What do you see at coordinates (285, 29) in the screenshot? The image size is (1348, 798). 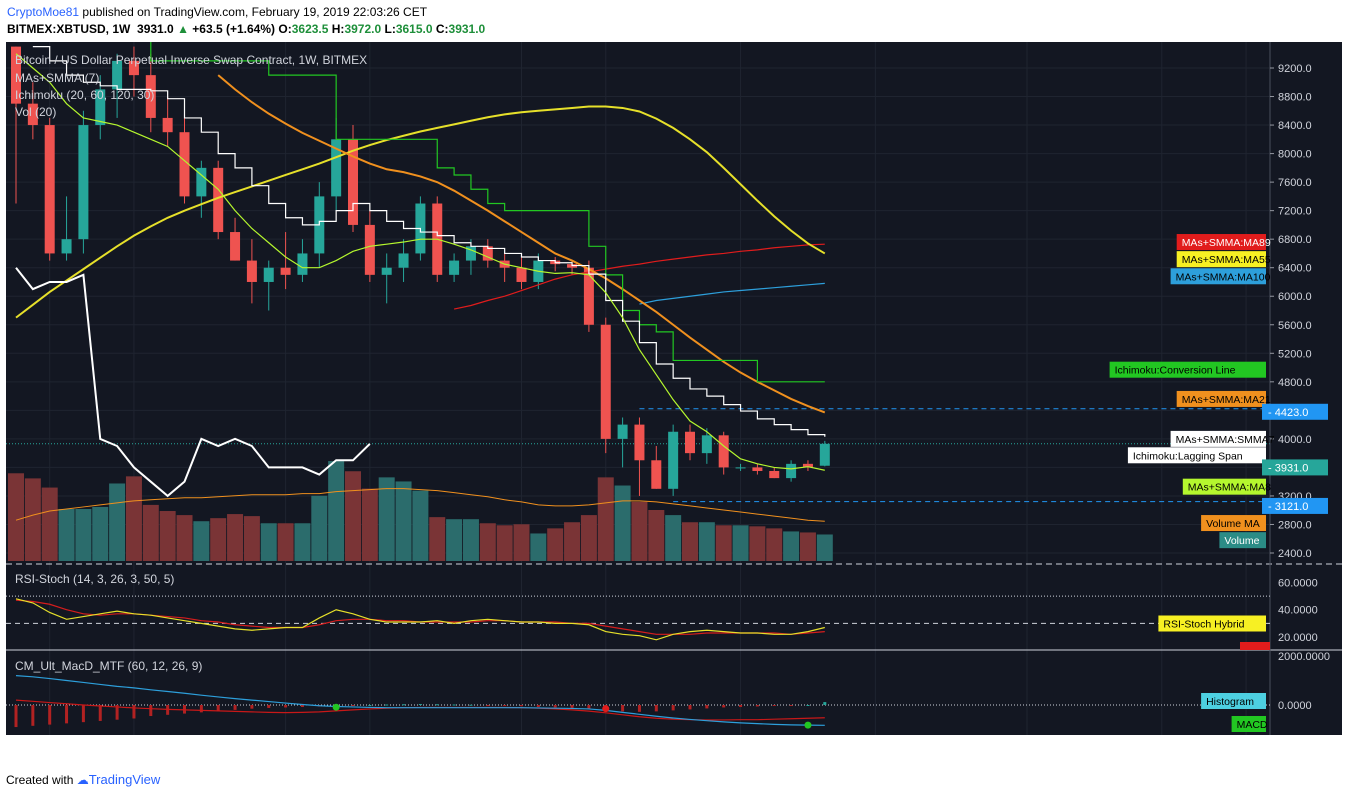 I see `open-label: O:` at bounding box center [285, 29].